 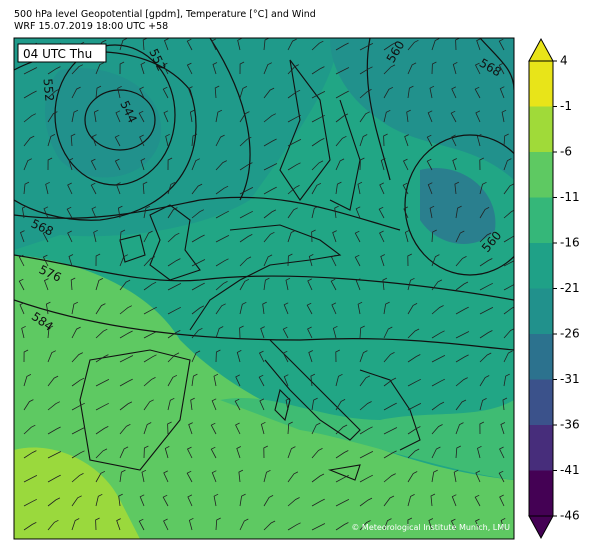 What do you see at coordinates (570, 334) in the screenshot?
I see `colorbar-tick-label: -26` at bounding box center [570, 334].